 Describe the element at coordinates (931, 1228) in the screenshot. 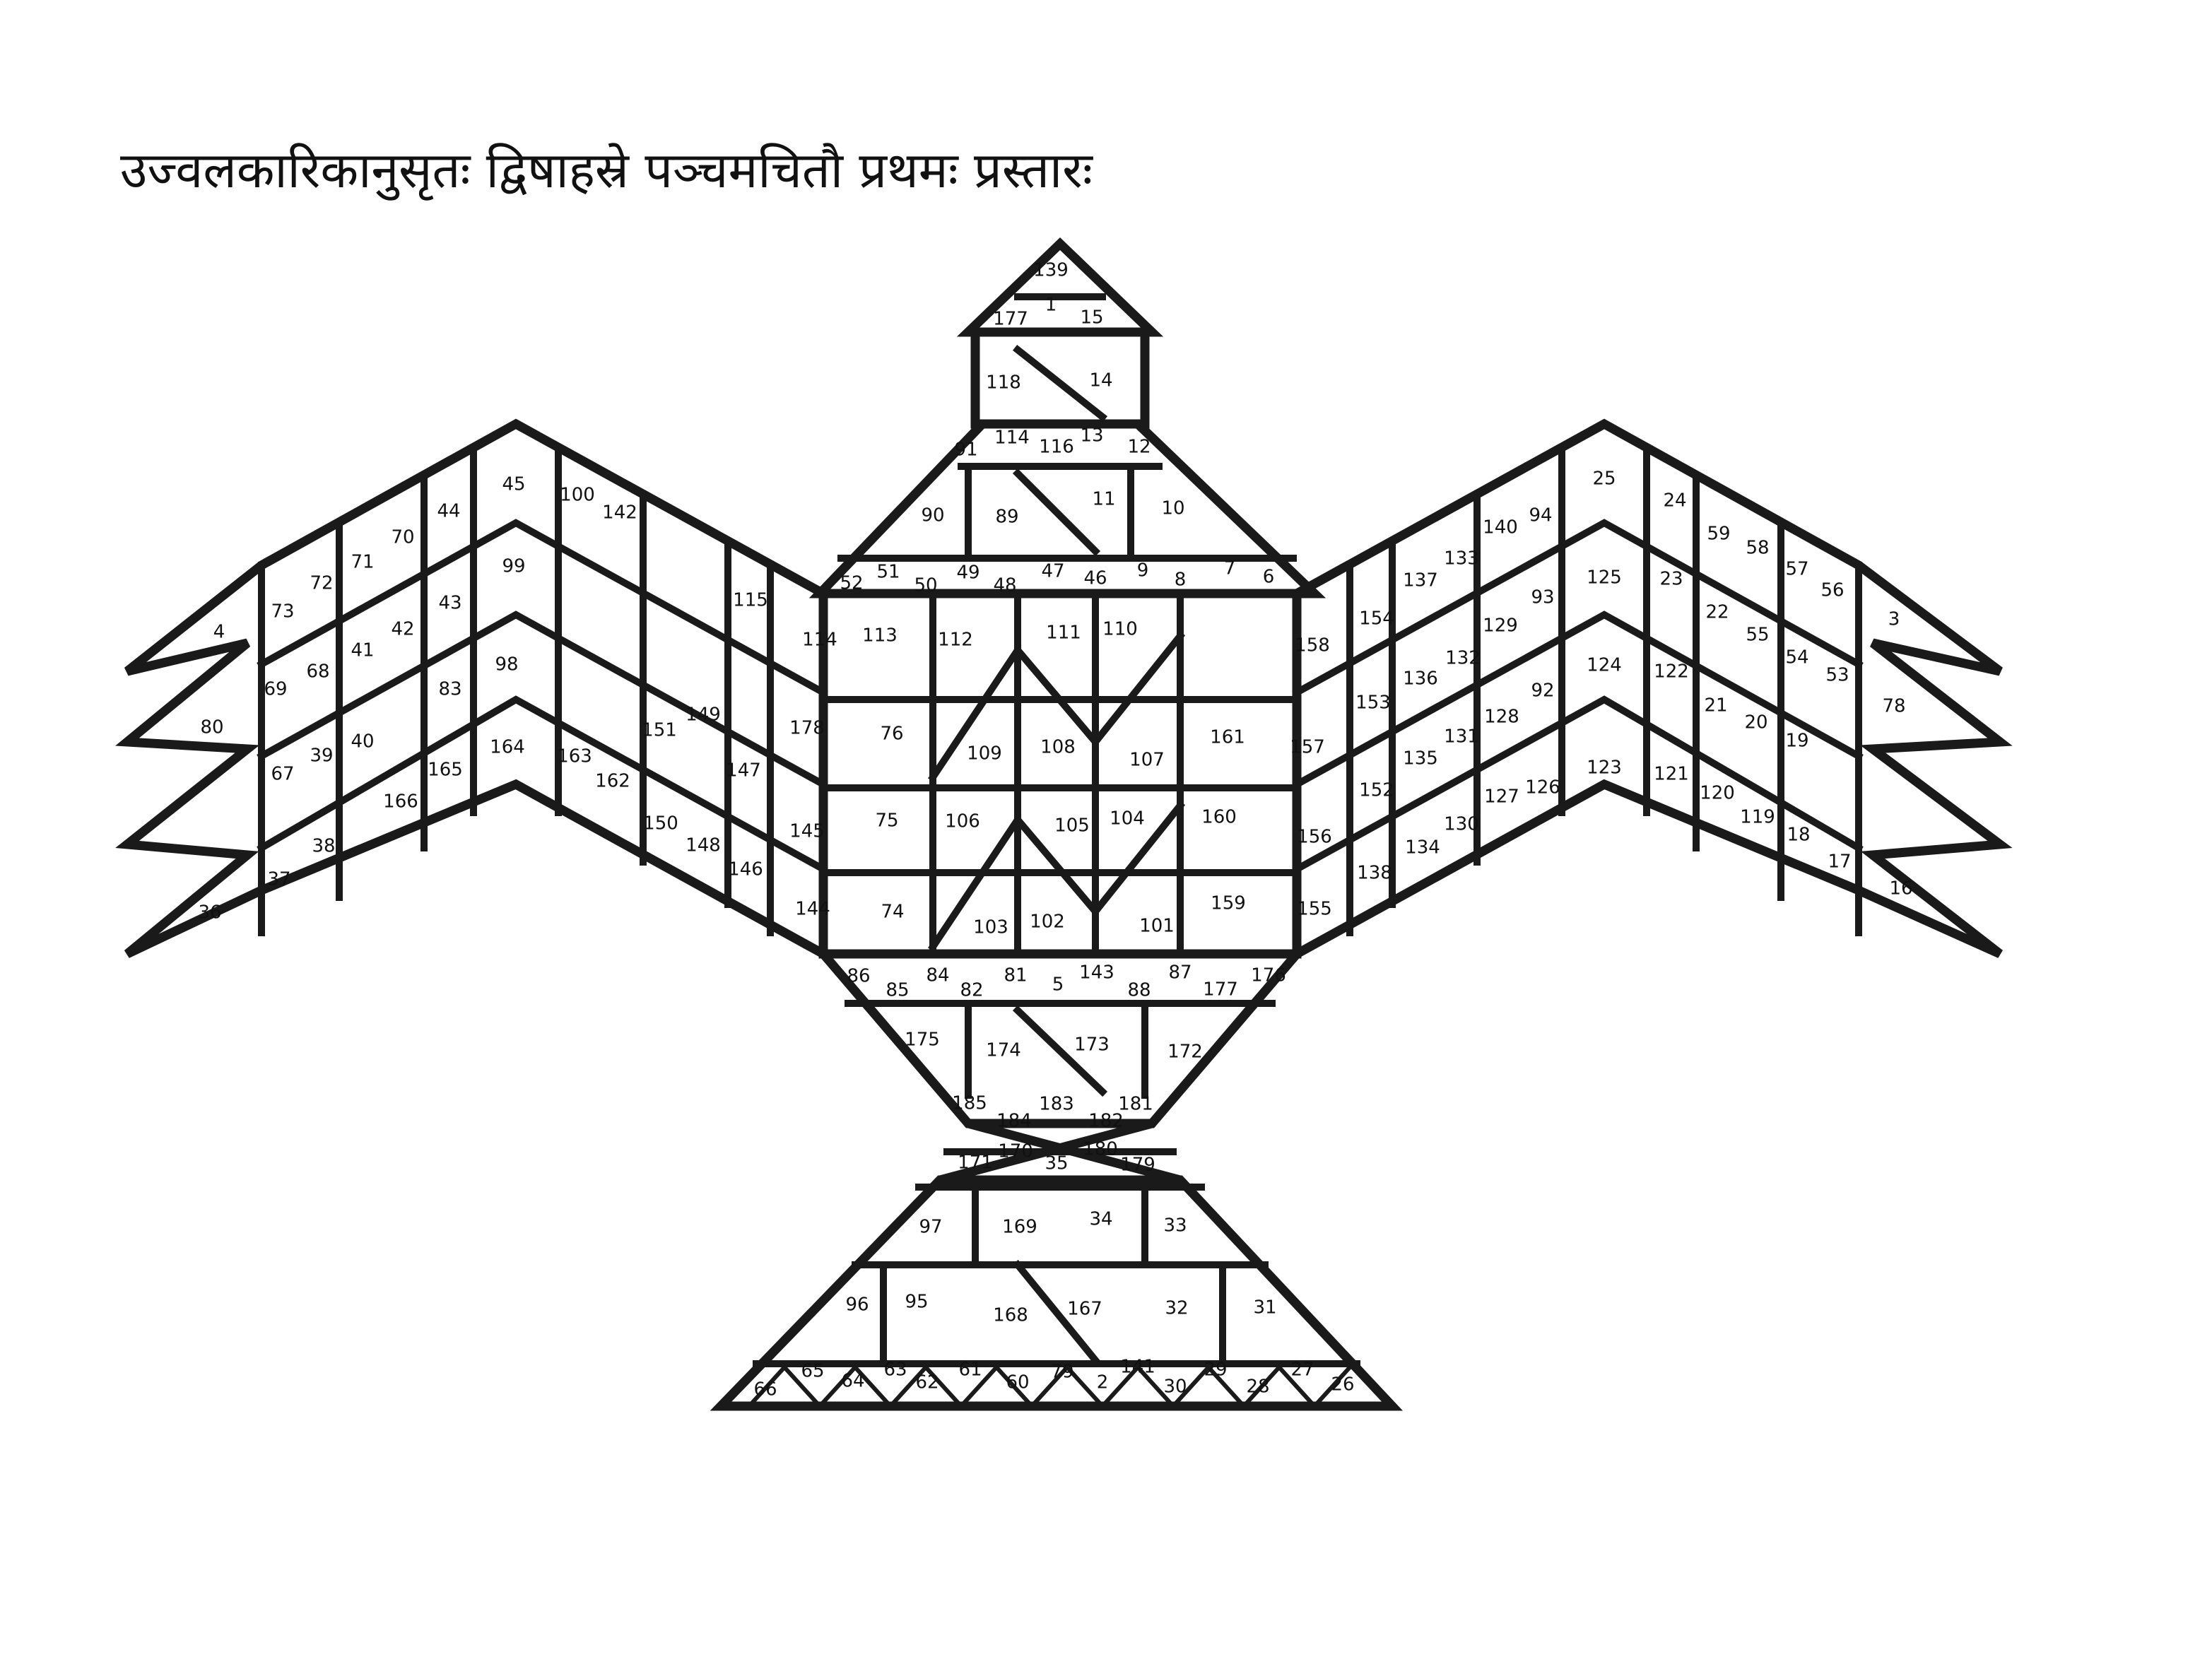

I see `brick-label: 97` at that location.